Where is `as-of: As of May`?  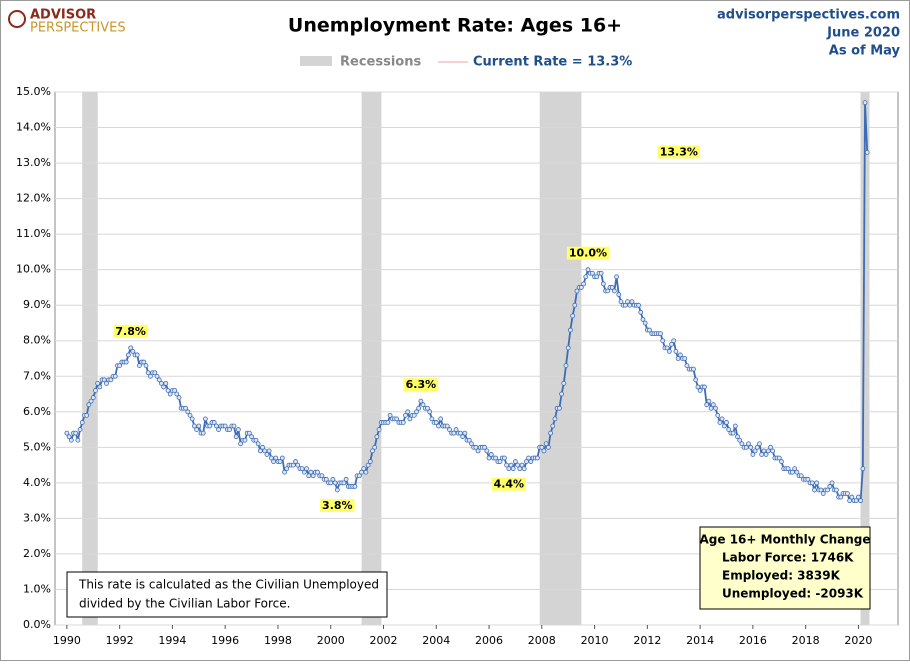 as-of: As of May is located at coordinates (865, 51).